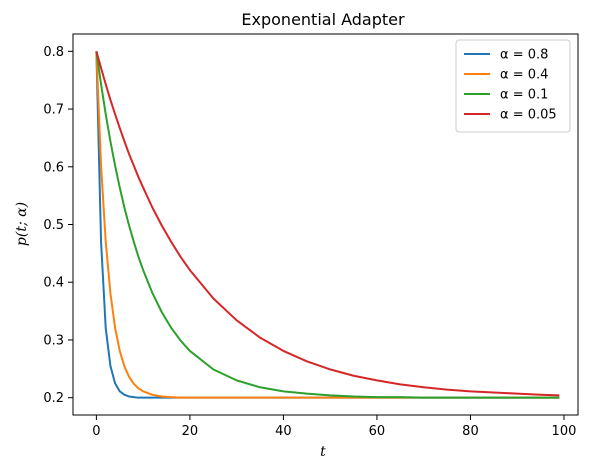 The height and width of the screenshot is (470, 613). Describe the element at coordinates (524, 95) in the screenshot. I see `legend-label-3: α = 0.1` at that location.